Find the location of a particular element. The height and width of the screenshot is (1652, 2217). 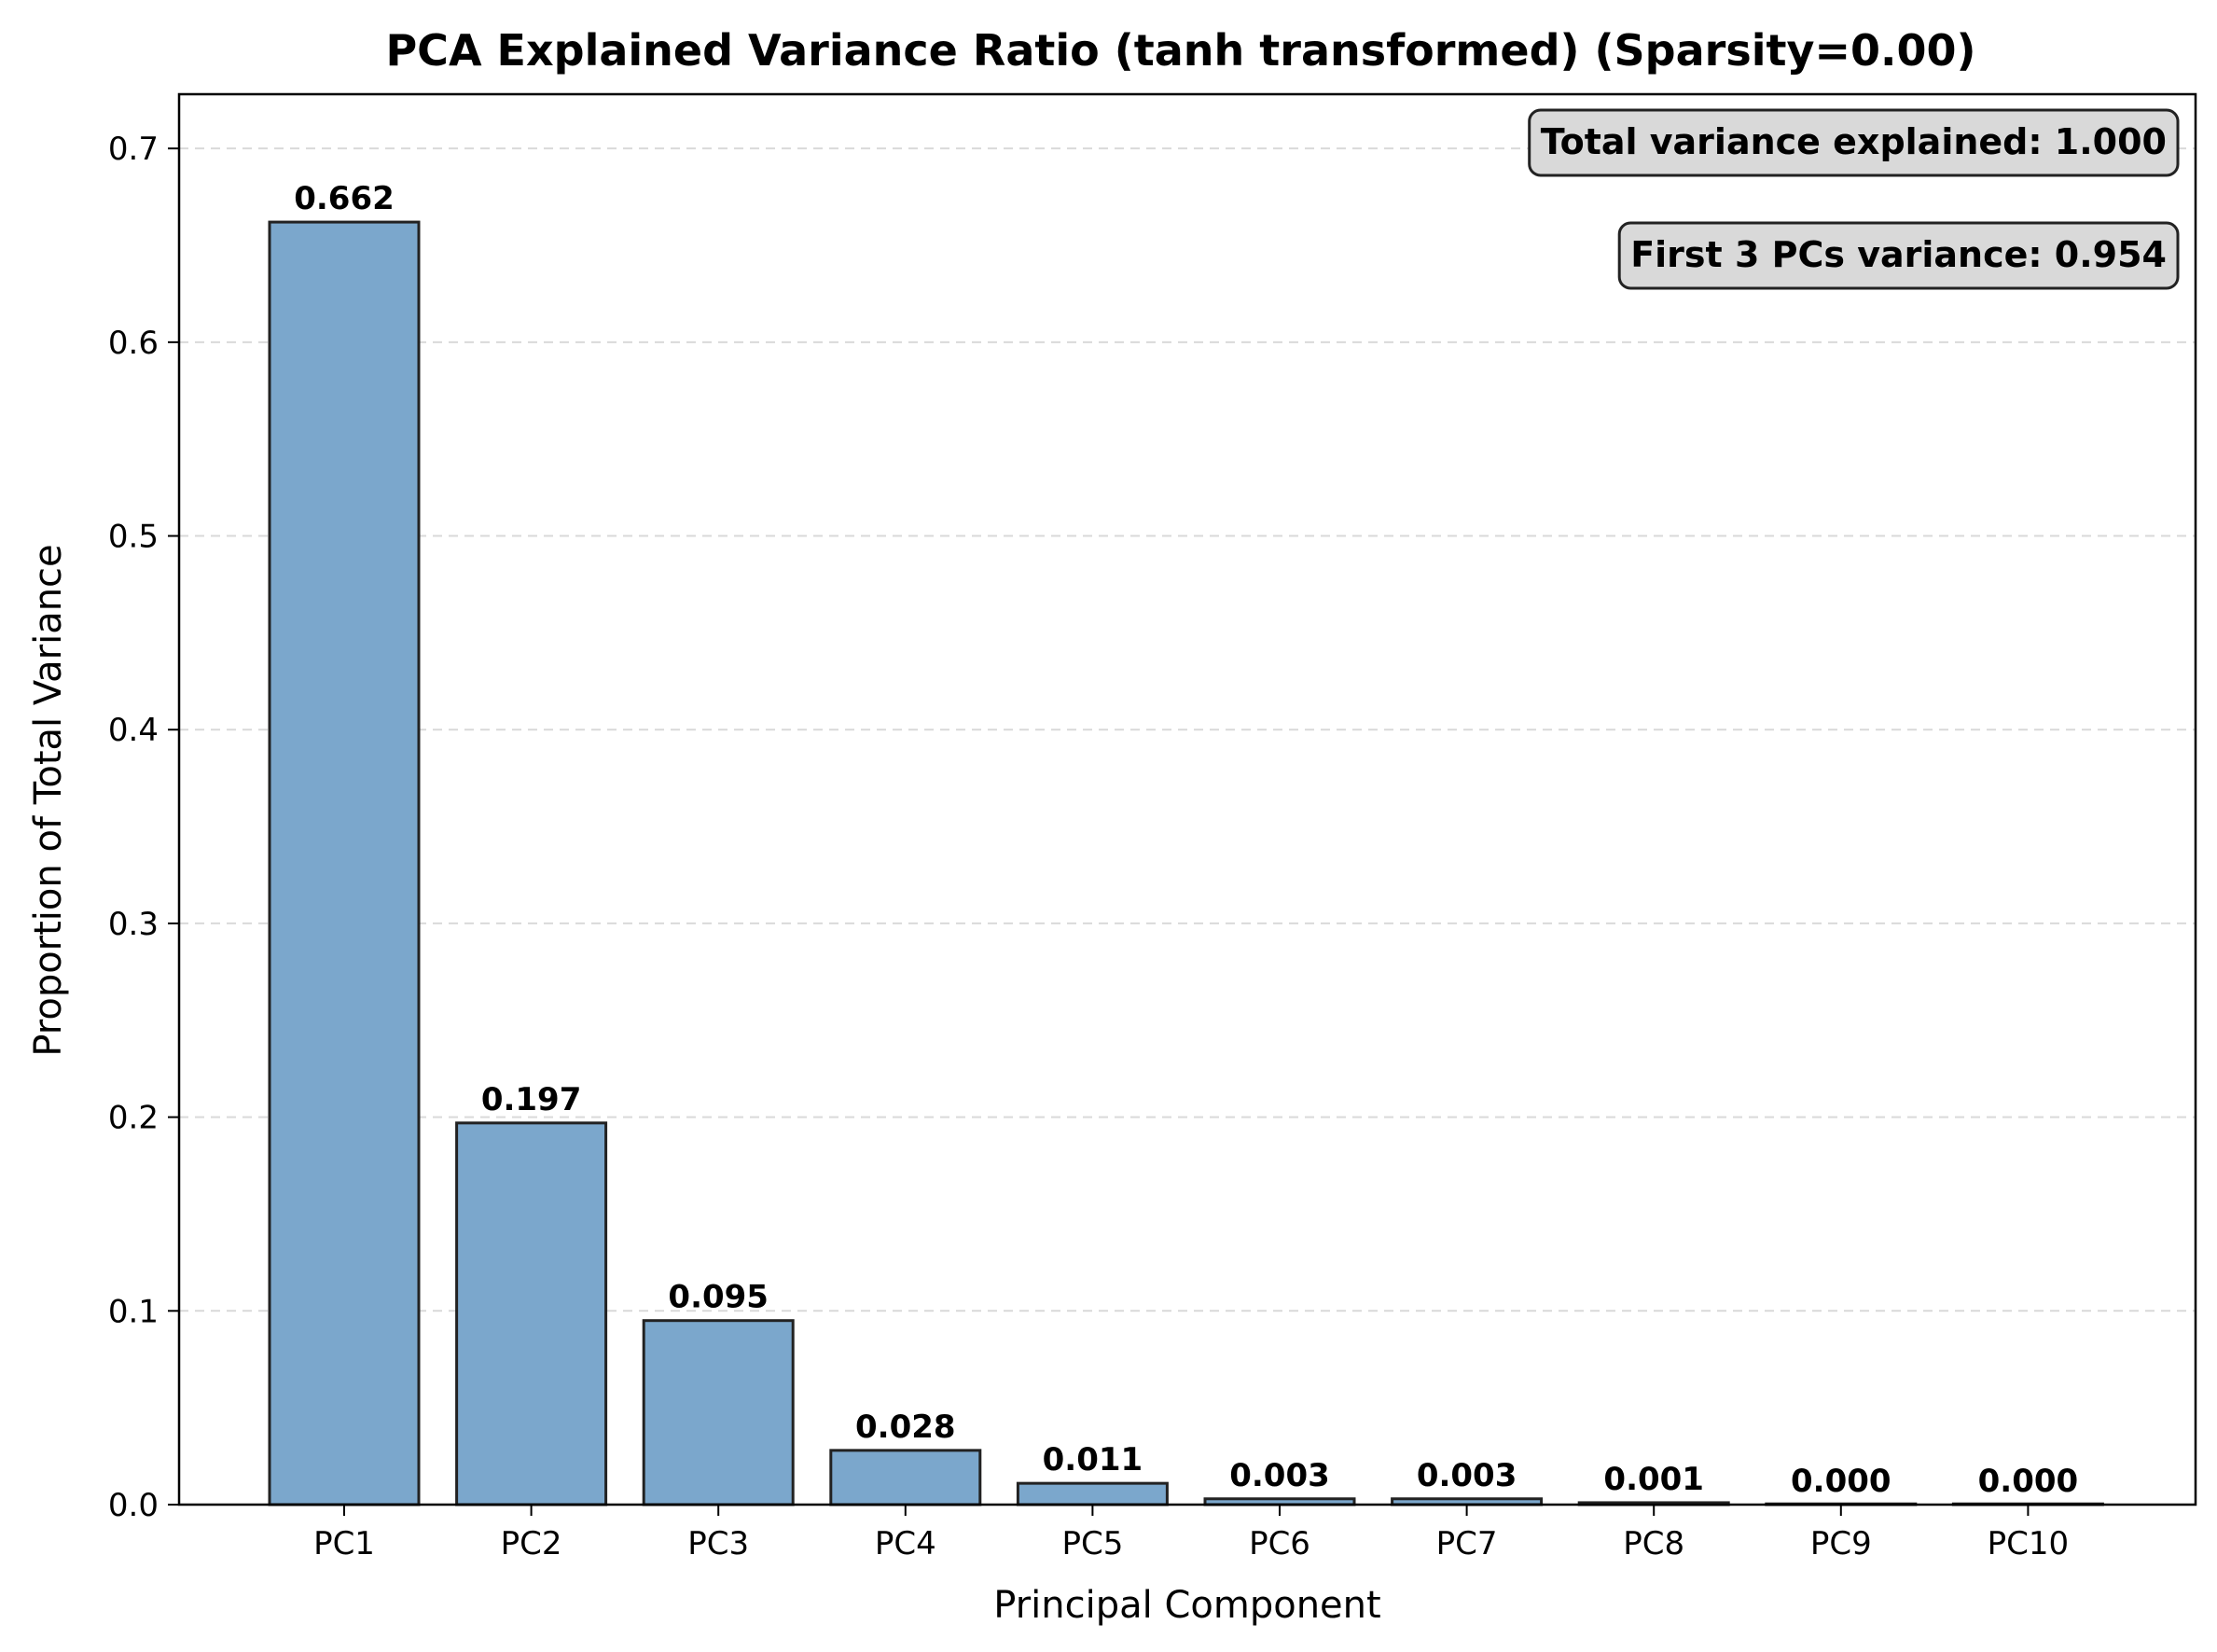

bar-value-label: 0.011 is located at coordinates (1093, 1460).